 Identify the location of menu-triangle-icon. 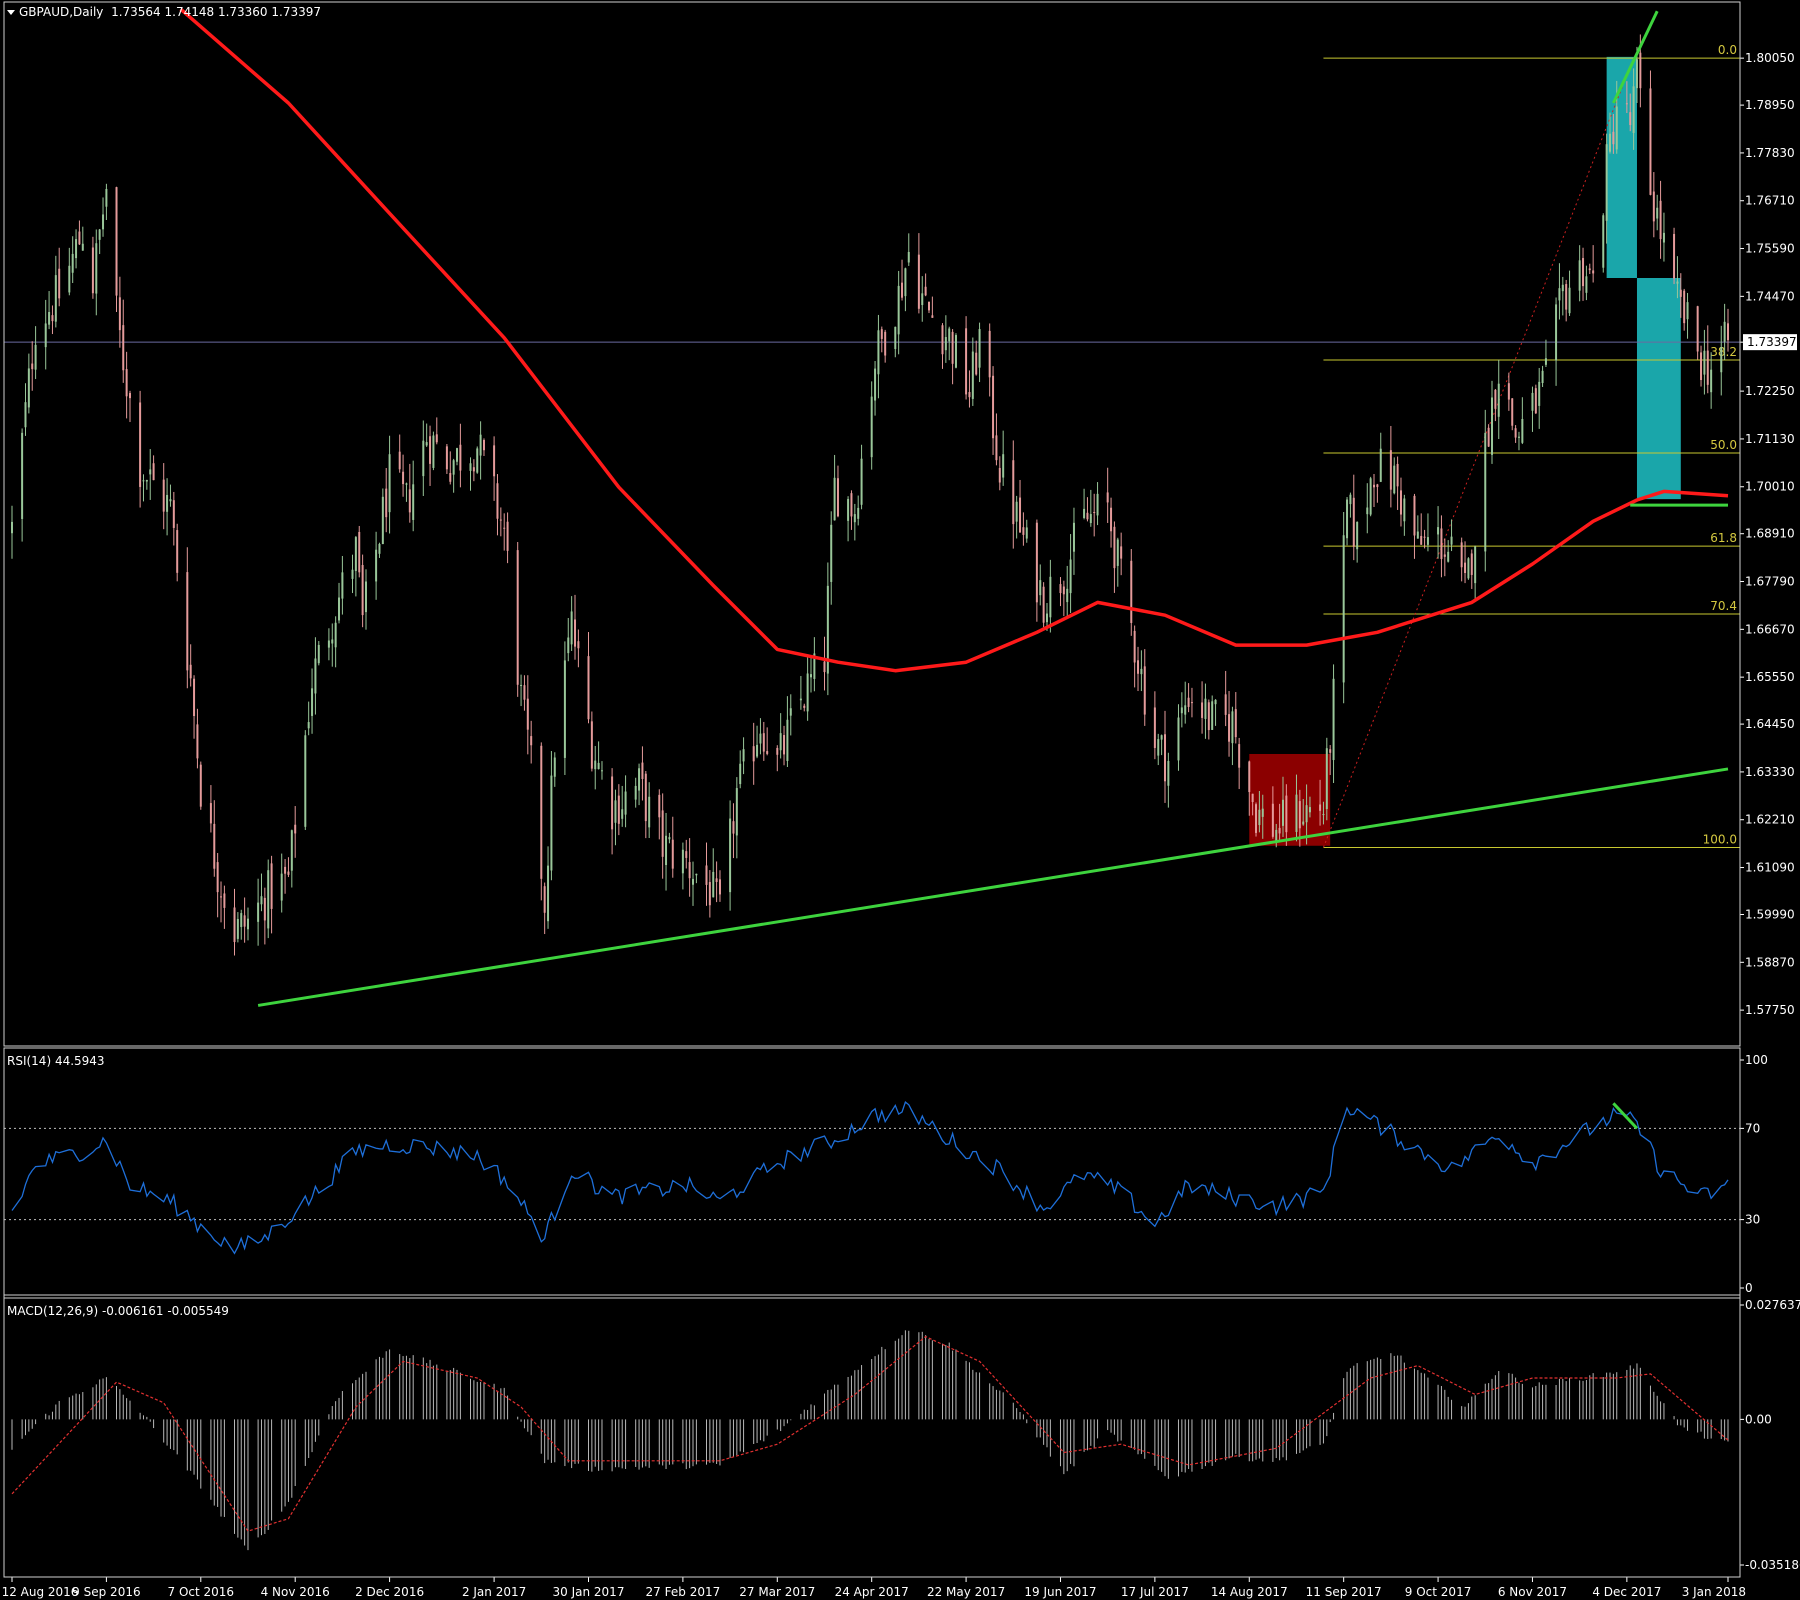
(11, 12).